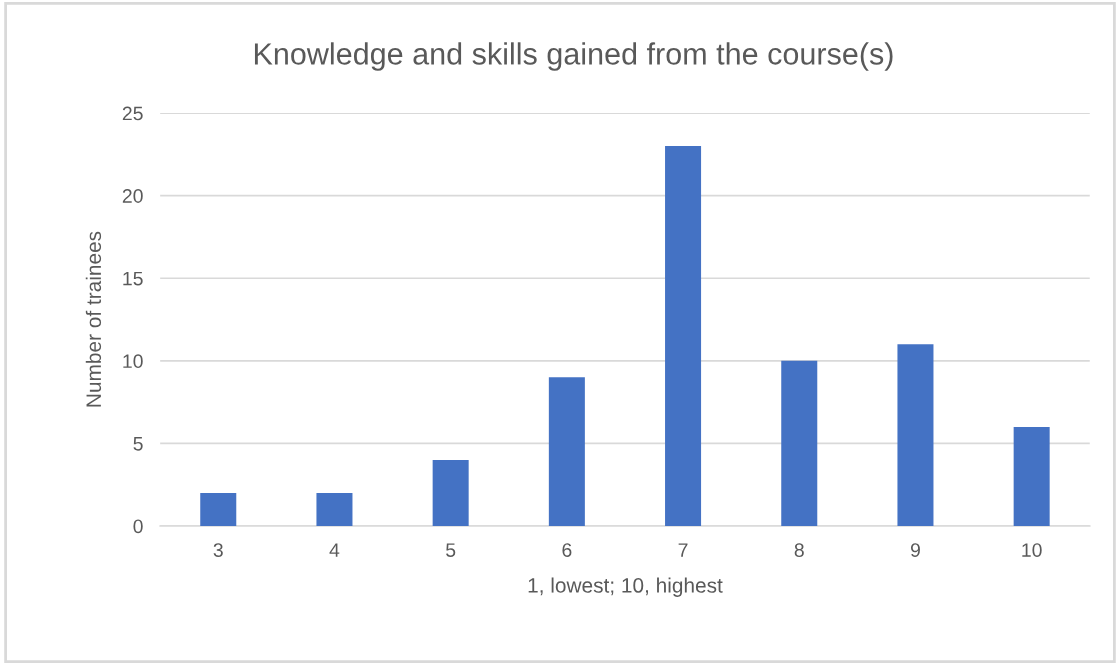 This screenshot has width=1120, height=665. I want to click on x-tick-label: 8, so click(799, 550).